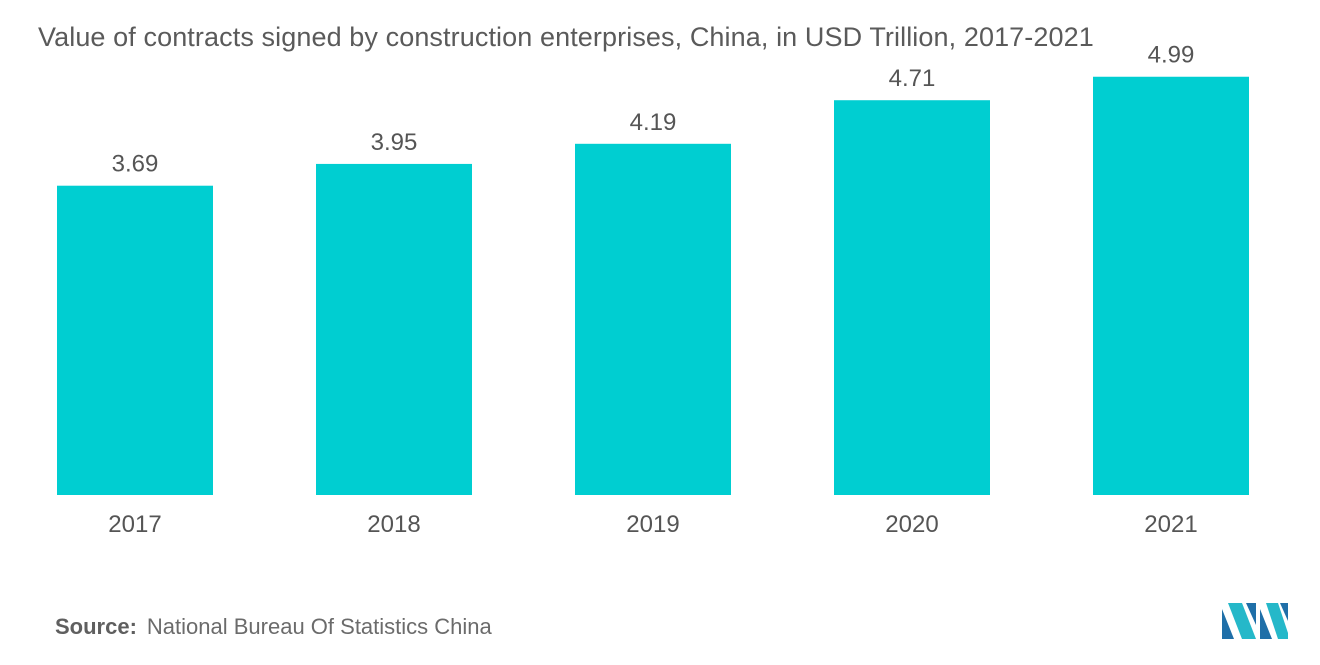 This screenshot has width=1320, height=665. Describe the element at coordinates (912, 78) in the screenshot. I see `data-label-2020: 4.71` at that location.